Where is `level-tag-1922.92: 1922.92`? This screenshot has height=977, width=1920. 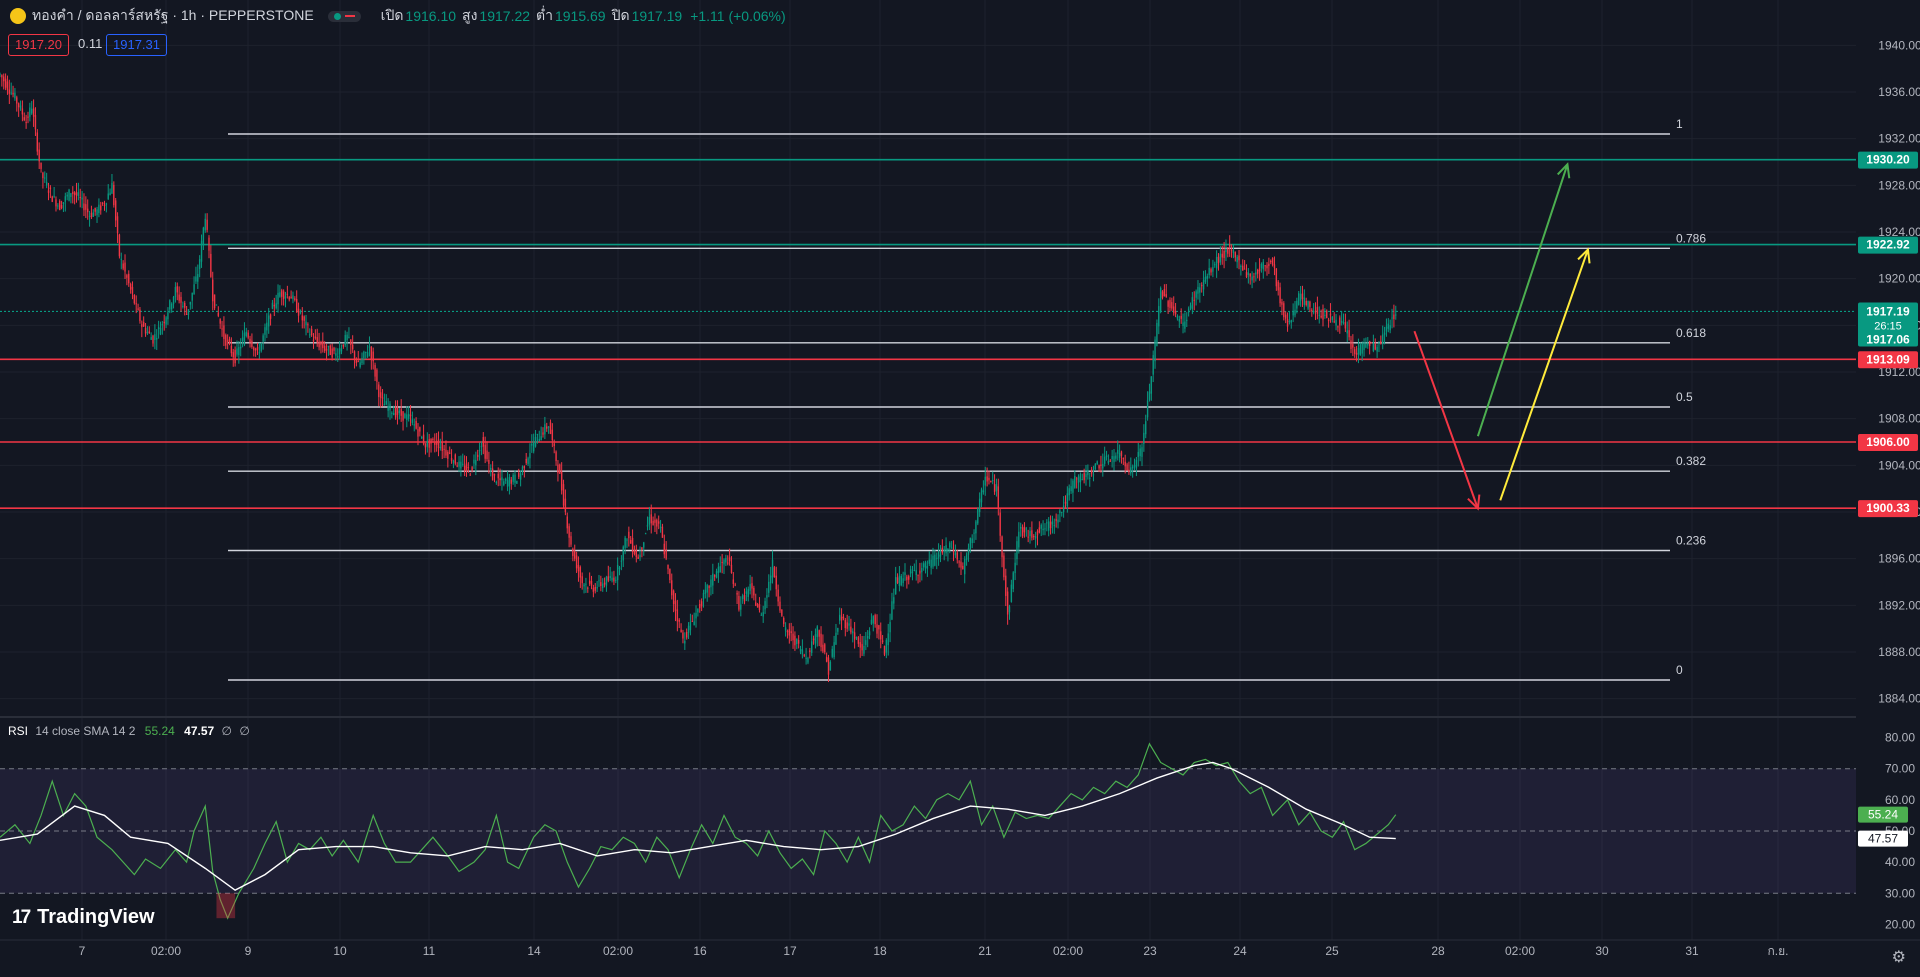 level-tag-1922.92: 1922.92 is located at coordinates (1888, 245).